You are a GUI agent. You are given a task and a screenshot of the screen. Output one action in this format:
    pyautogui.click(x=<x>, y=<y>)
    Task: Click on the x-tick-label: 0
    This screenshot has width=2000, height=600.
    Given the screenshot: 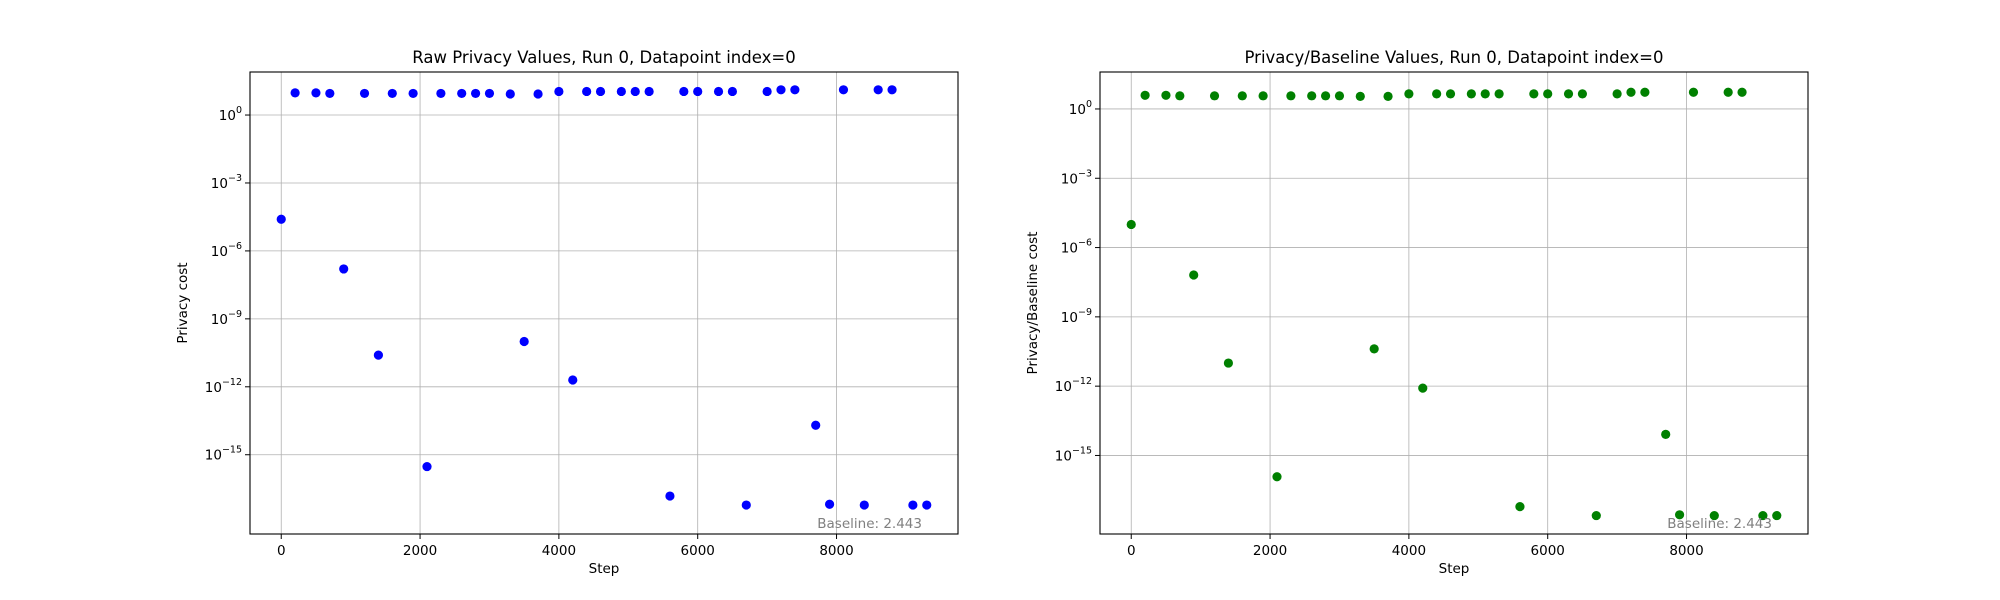 What is the action you would take?
    pyautogui.click(x=281, y=551)
    